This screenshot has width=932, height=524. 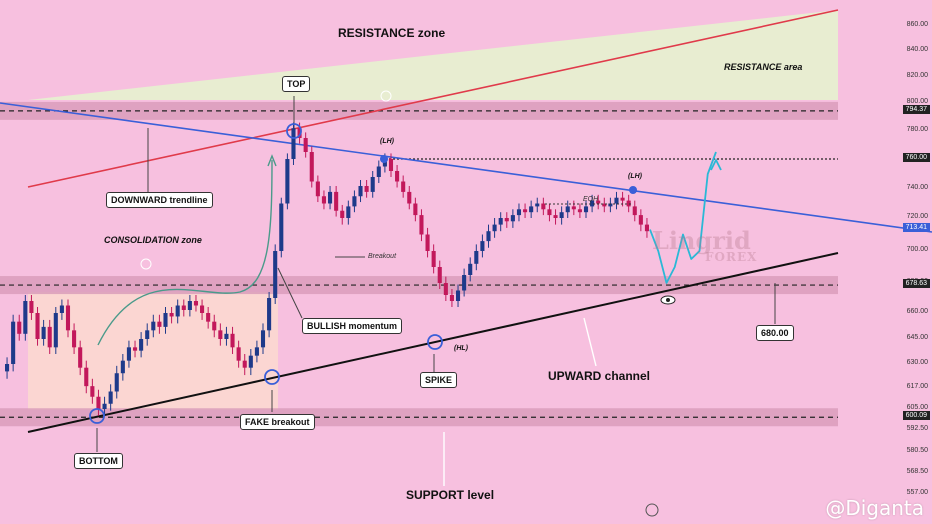 I want to click on spike-label: SPIKE, so click(x=439, y=380).